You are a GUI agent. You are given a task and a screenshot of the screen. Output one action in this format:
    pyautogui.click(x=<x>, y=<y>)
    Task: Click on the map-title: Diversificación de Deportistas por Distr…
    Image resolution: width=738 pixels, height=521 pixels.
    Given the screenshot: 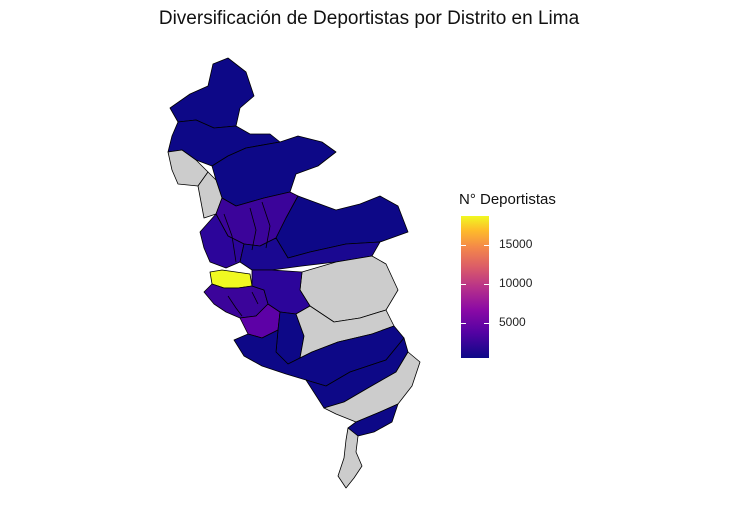 What is the action you would take?
    pyautogui.click(x=369, y=18)
    